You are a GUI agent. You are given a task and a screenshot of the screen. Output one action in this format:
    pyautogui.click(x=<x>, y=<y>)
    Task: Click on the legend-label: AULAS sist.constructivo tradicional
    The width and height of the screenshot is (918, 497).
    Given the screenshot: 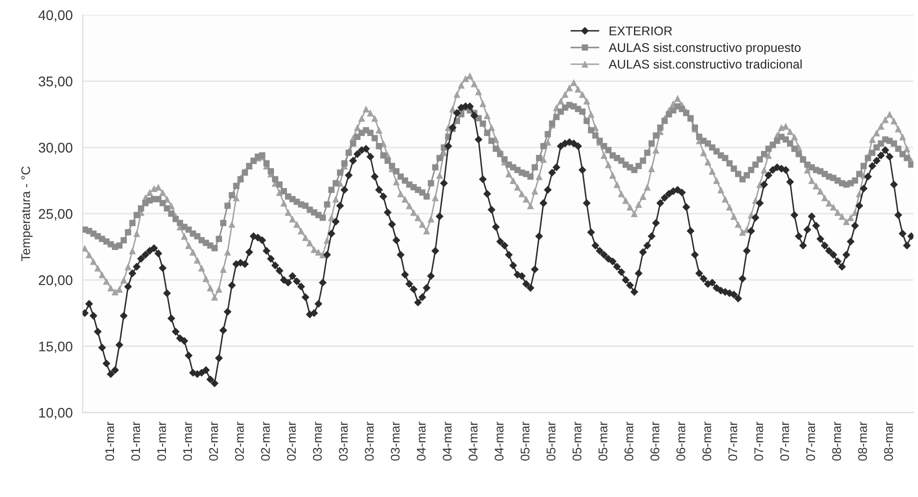 What is the action you would take?
    pyautogui.click(x=705, y=64)
    